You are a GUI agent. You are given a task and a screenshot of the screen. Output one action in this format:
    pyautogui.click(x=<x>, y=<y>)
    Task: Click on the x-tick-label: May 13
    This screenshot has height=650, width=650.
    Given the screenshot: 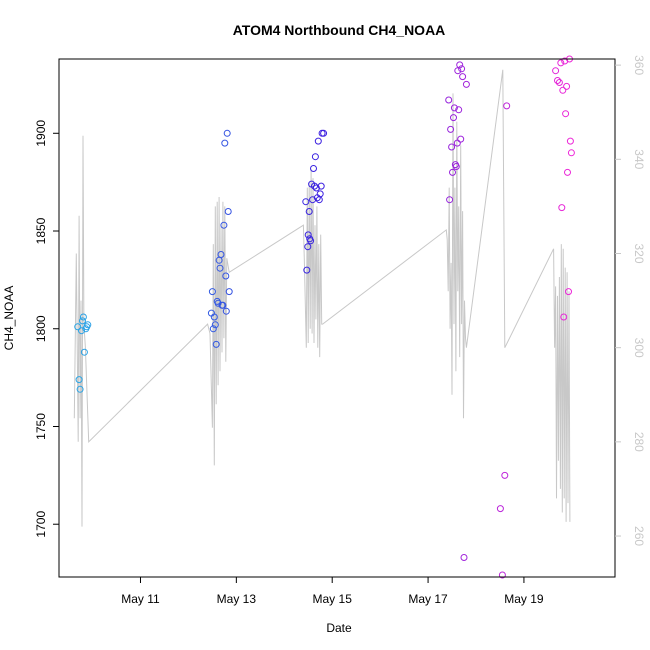 What is the action you would take?
    pyautogui.click(x=237, y=599)
    